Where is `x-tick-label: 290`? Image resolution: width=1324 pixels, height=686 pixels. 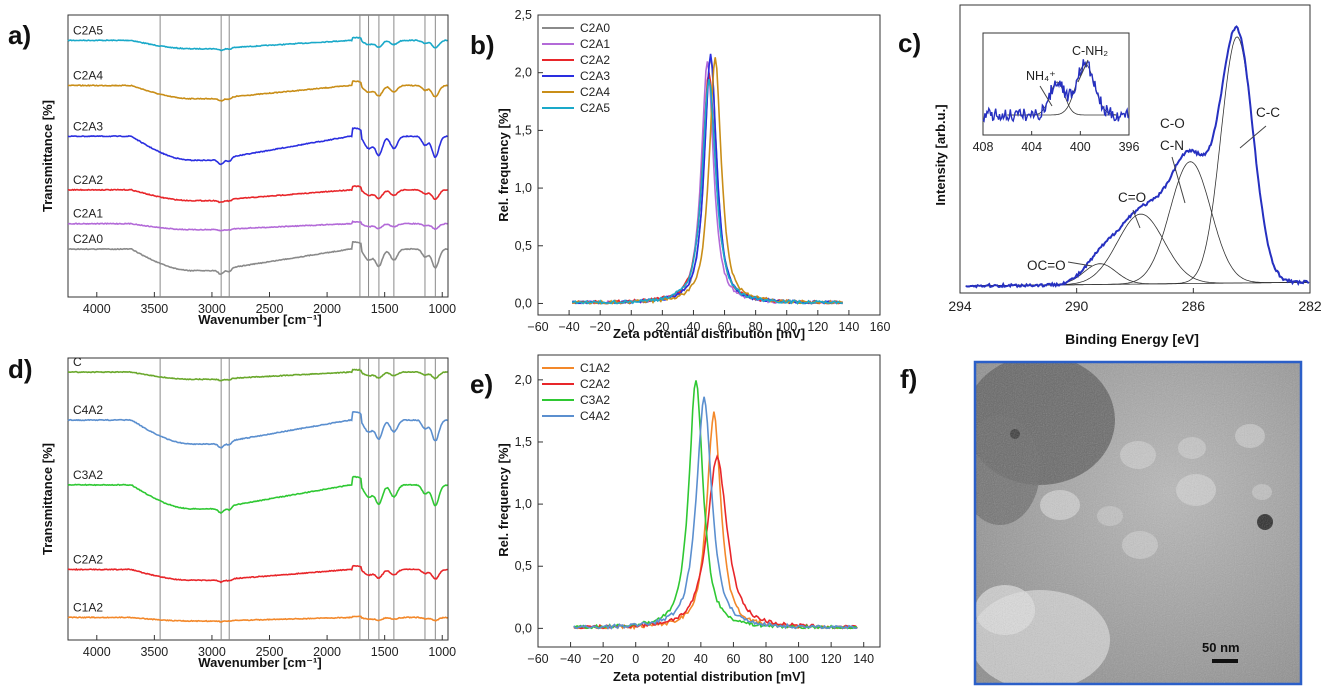
x-tick-label: 290 is located at coordinates (1077, 306).